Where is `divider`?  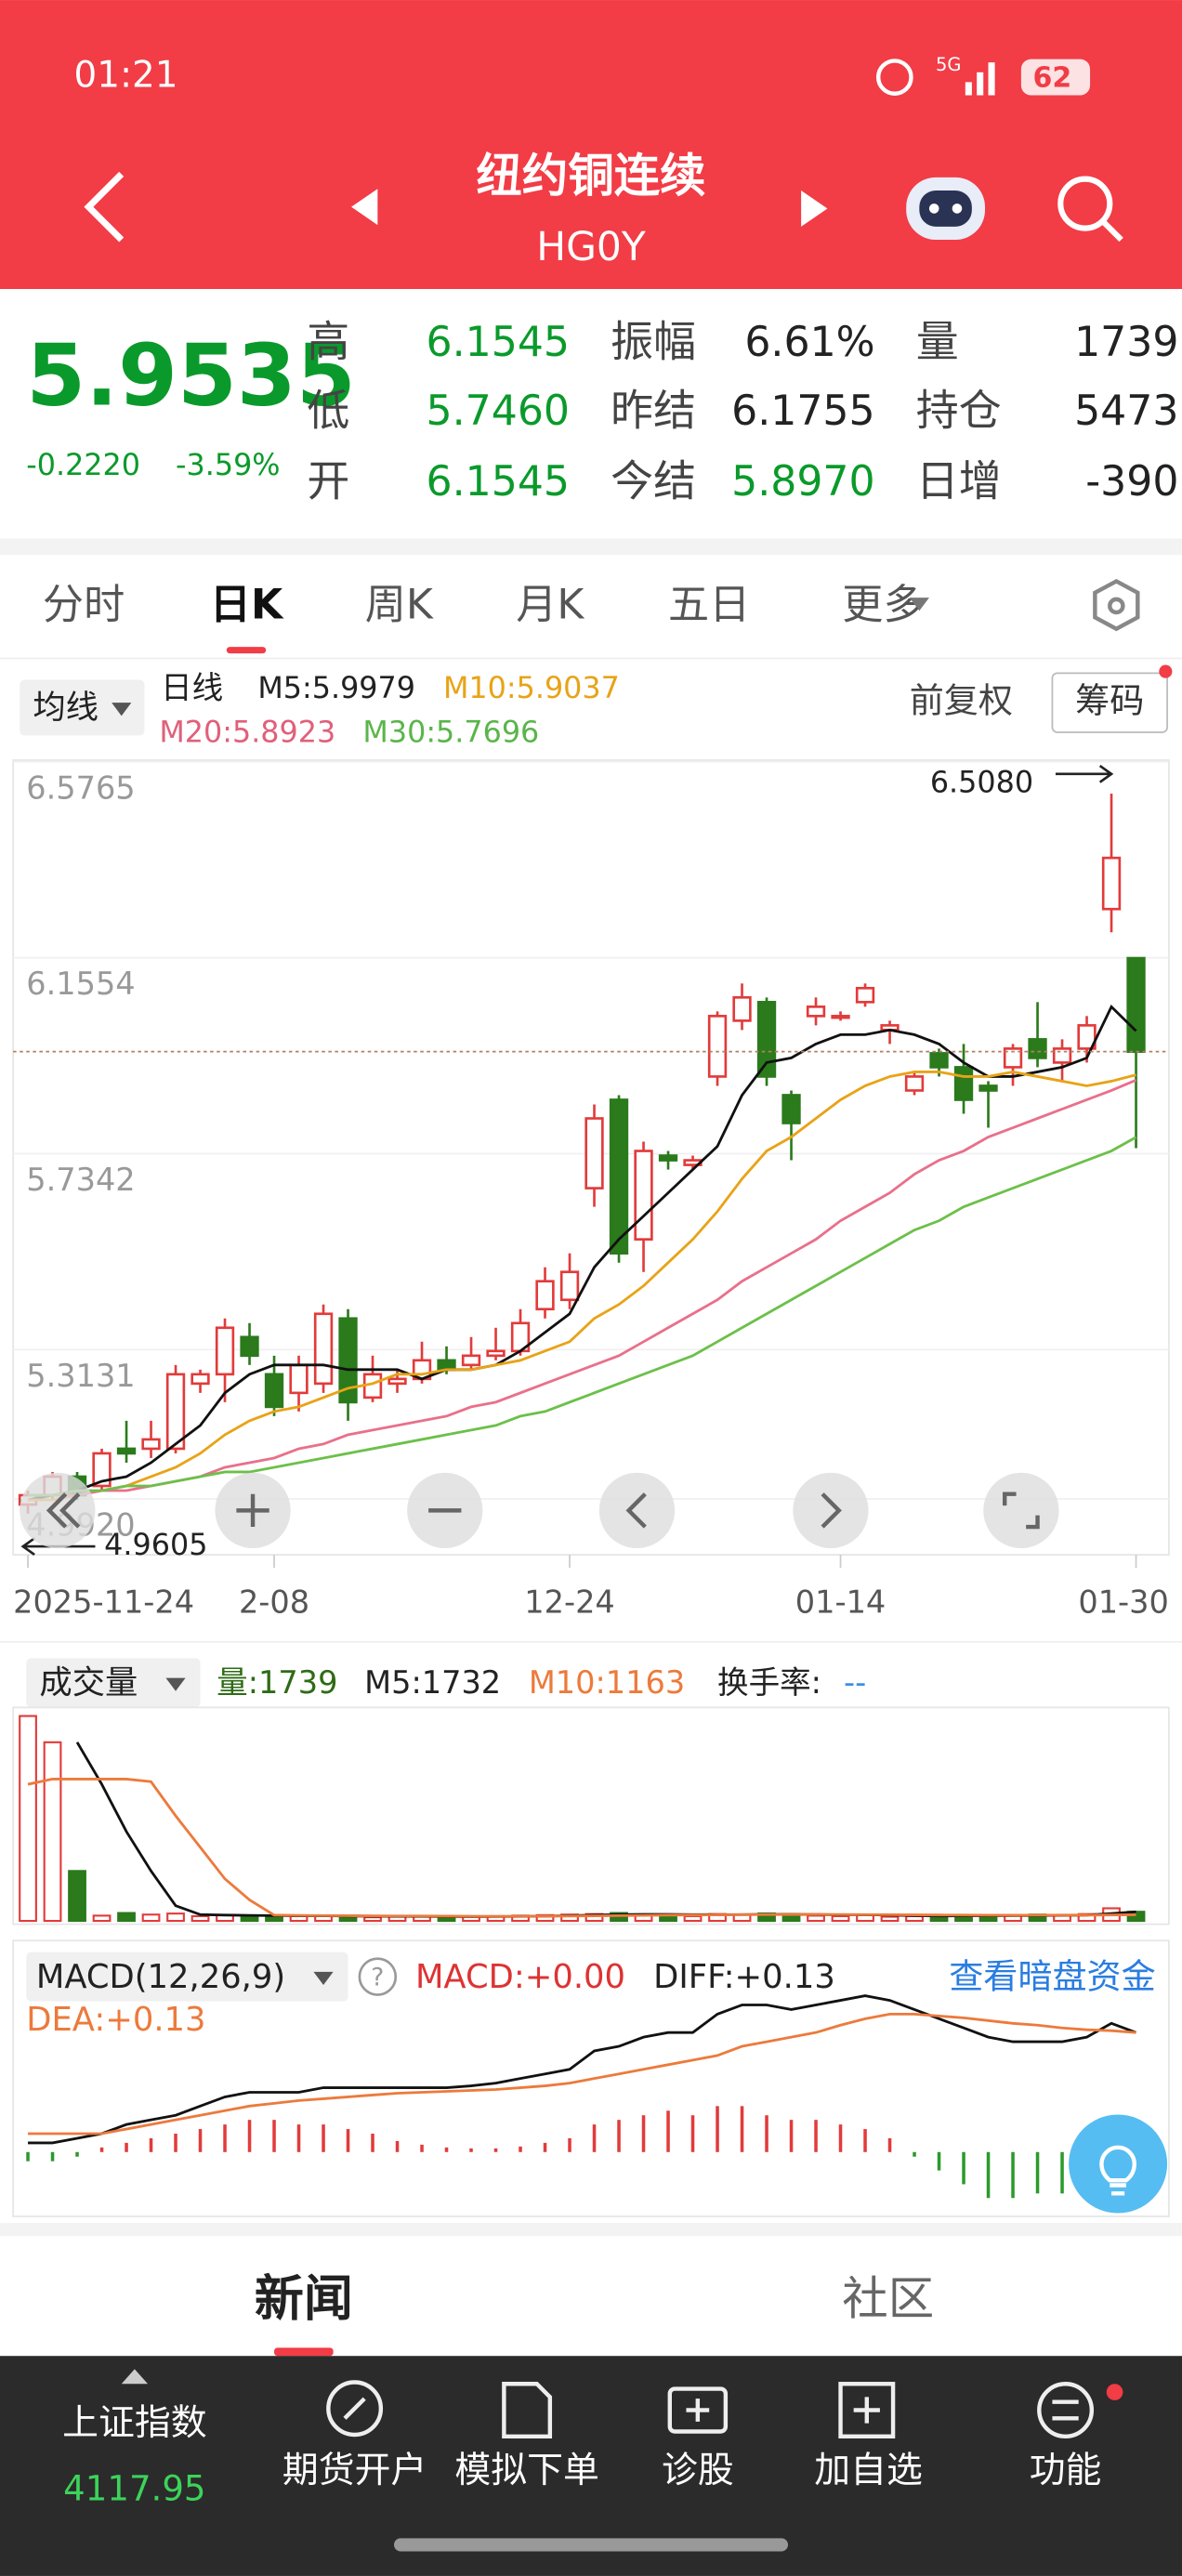
divider is located at coordinates (591, 547).